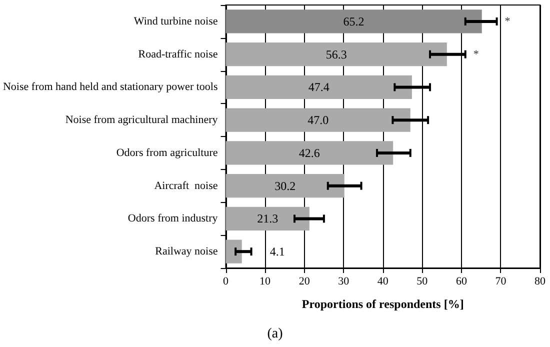 Image resolution: width=550 pixels, height=347 pixels. What do you see at coordinates (266, 282) in the screenshot?
I see `x-tick-label: 10` at bounding box center [266, 282].